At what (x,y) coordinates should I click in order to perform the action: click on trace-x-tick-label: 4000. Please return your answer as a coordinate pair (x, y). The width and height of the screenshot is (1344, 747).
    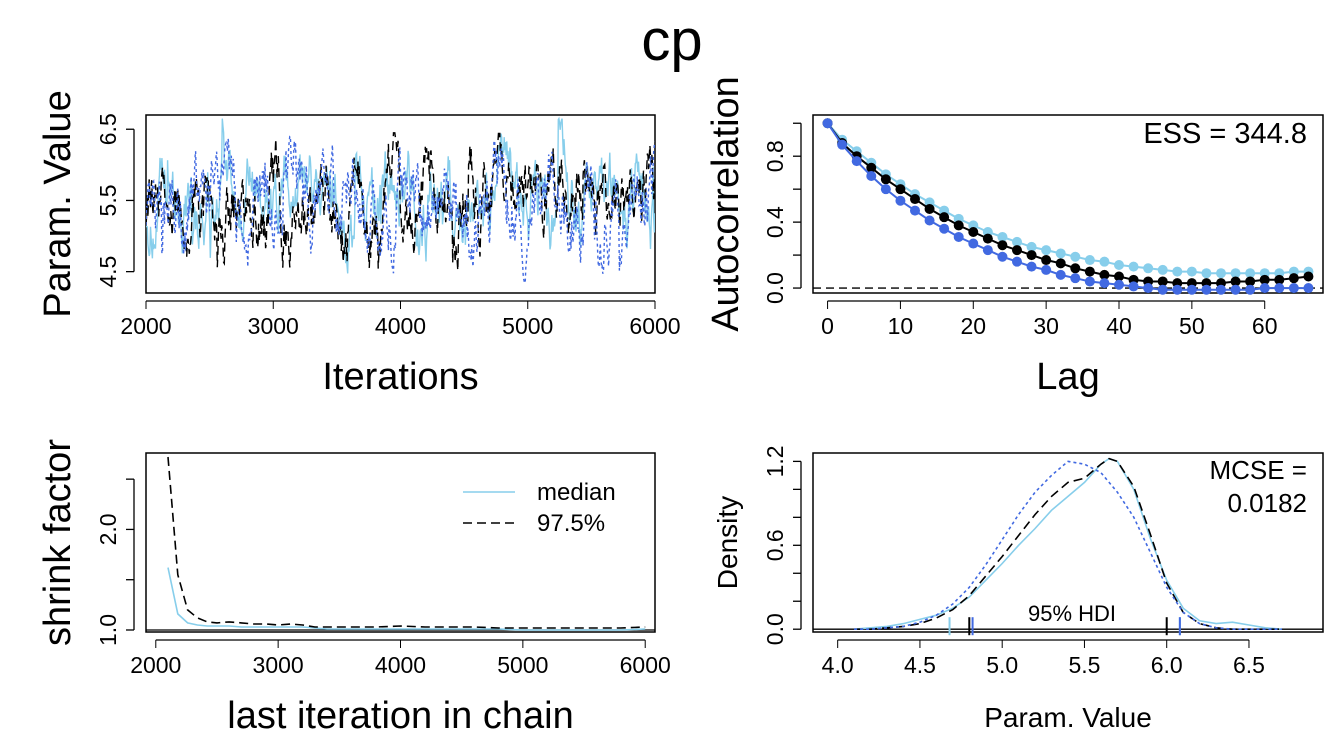
    Looking at the image, I should click on (400, 326).